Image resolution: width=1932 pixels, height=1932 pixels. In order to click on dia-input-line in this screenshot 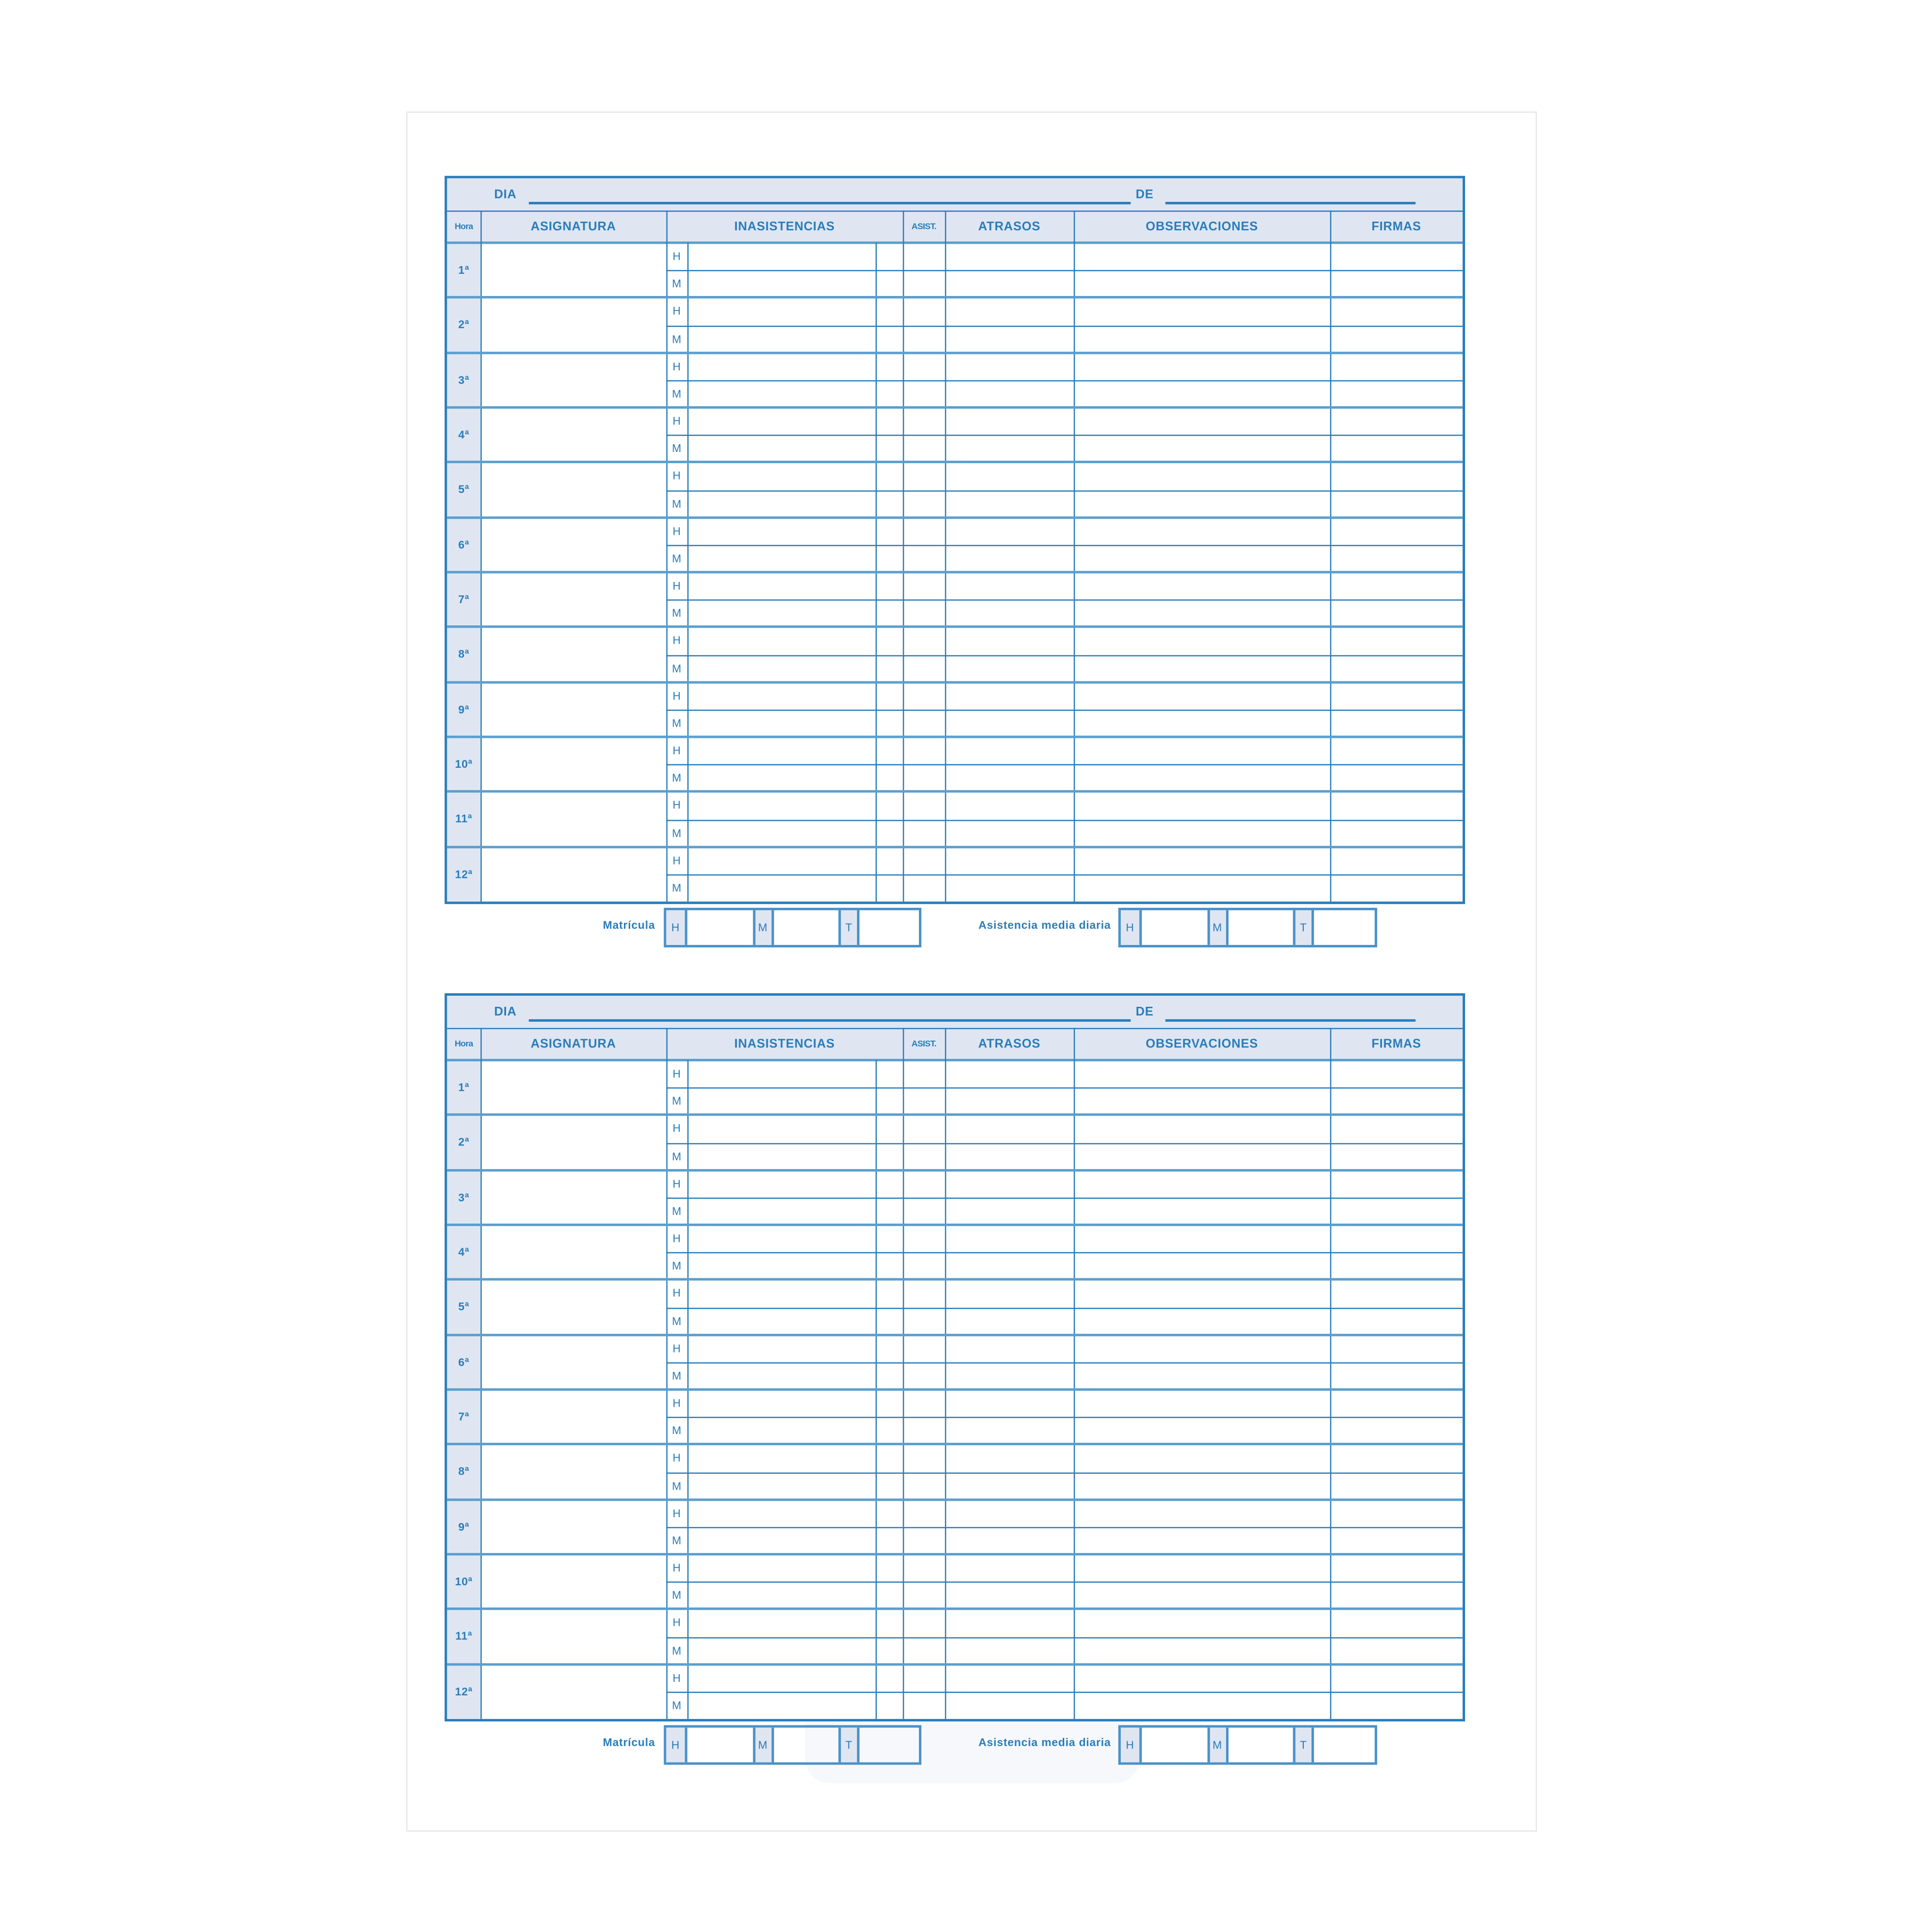, I will do `click(830, 203)`.